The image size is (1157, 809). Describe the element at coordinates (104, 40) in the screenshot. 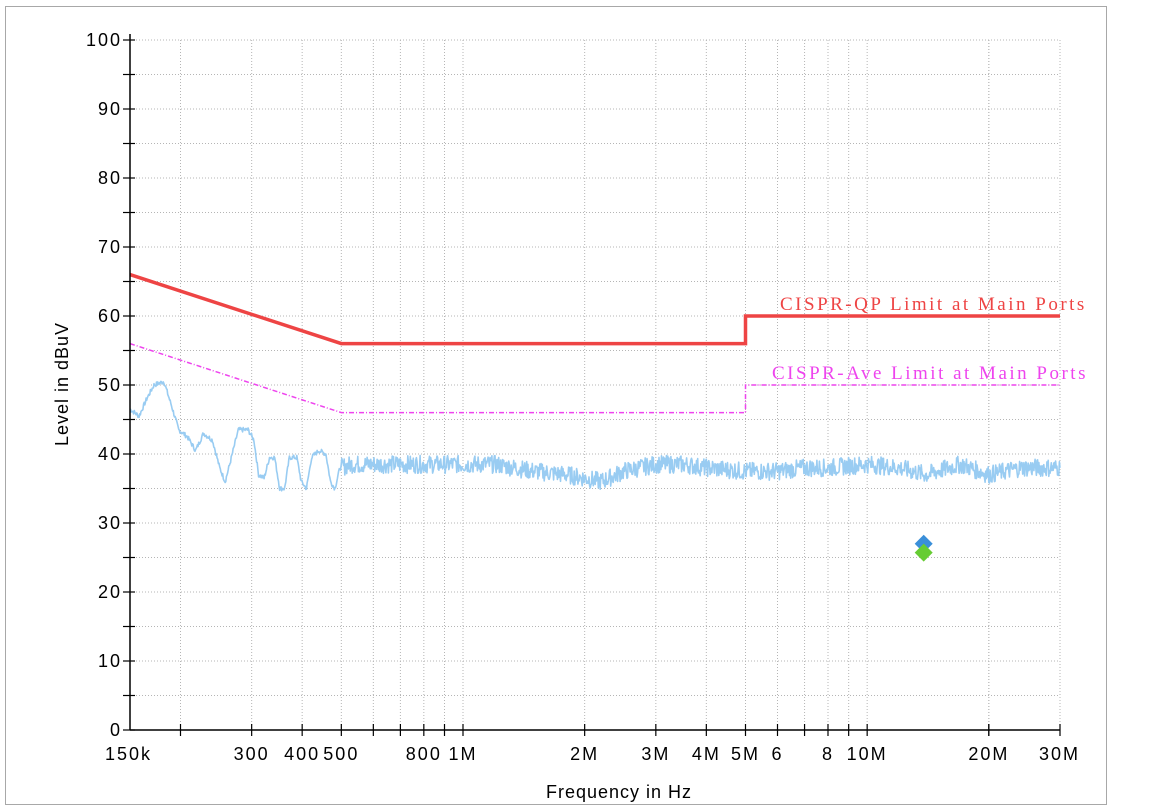

I see `y-tick-label: 100` at that location.